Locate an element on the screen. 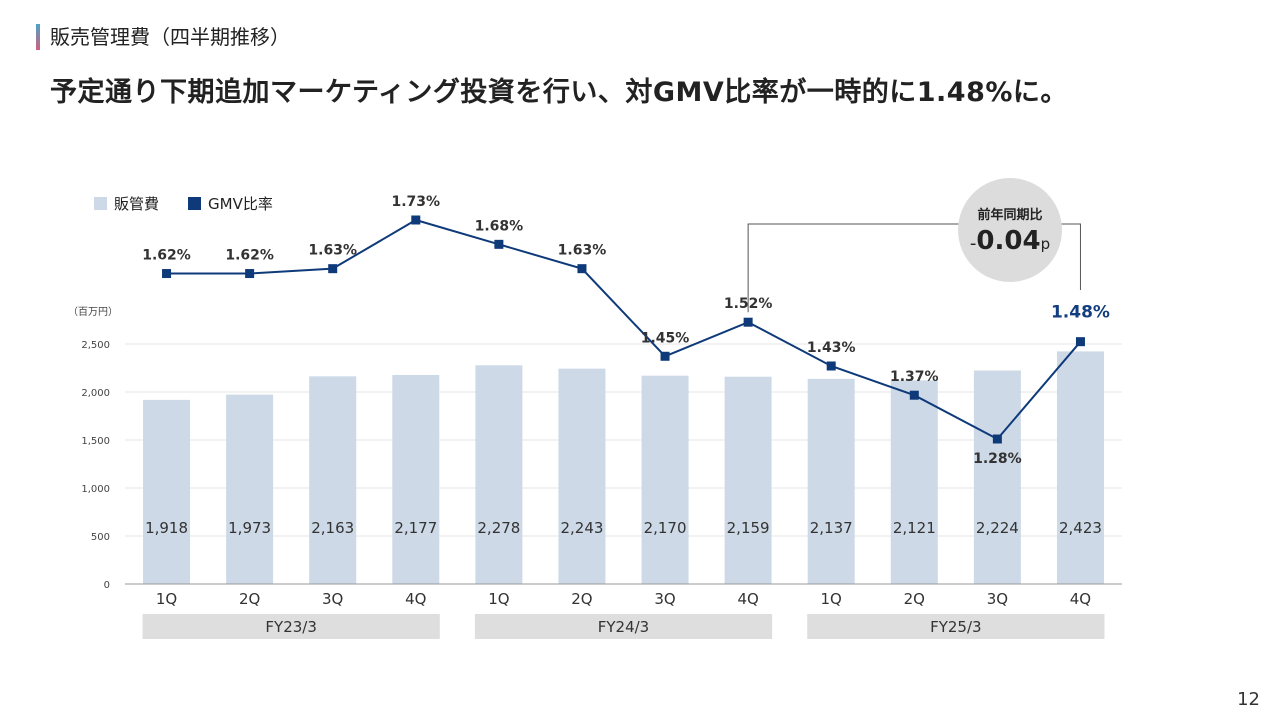 The width and height of the screenshot is (1280, 720). bar-value-label: 2,423 is located at coordinates (1080, 528).